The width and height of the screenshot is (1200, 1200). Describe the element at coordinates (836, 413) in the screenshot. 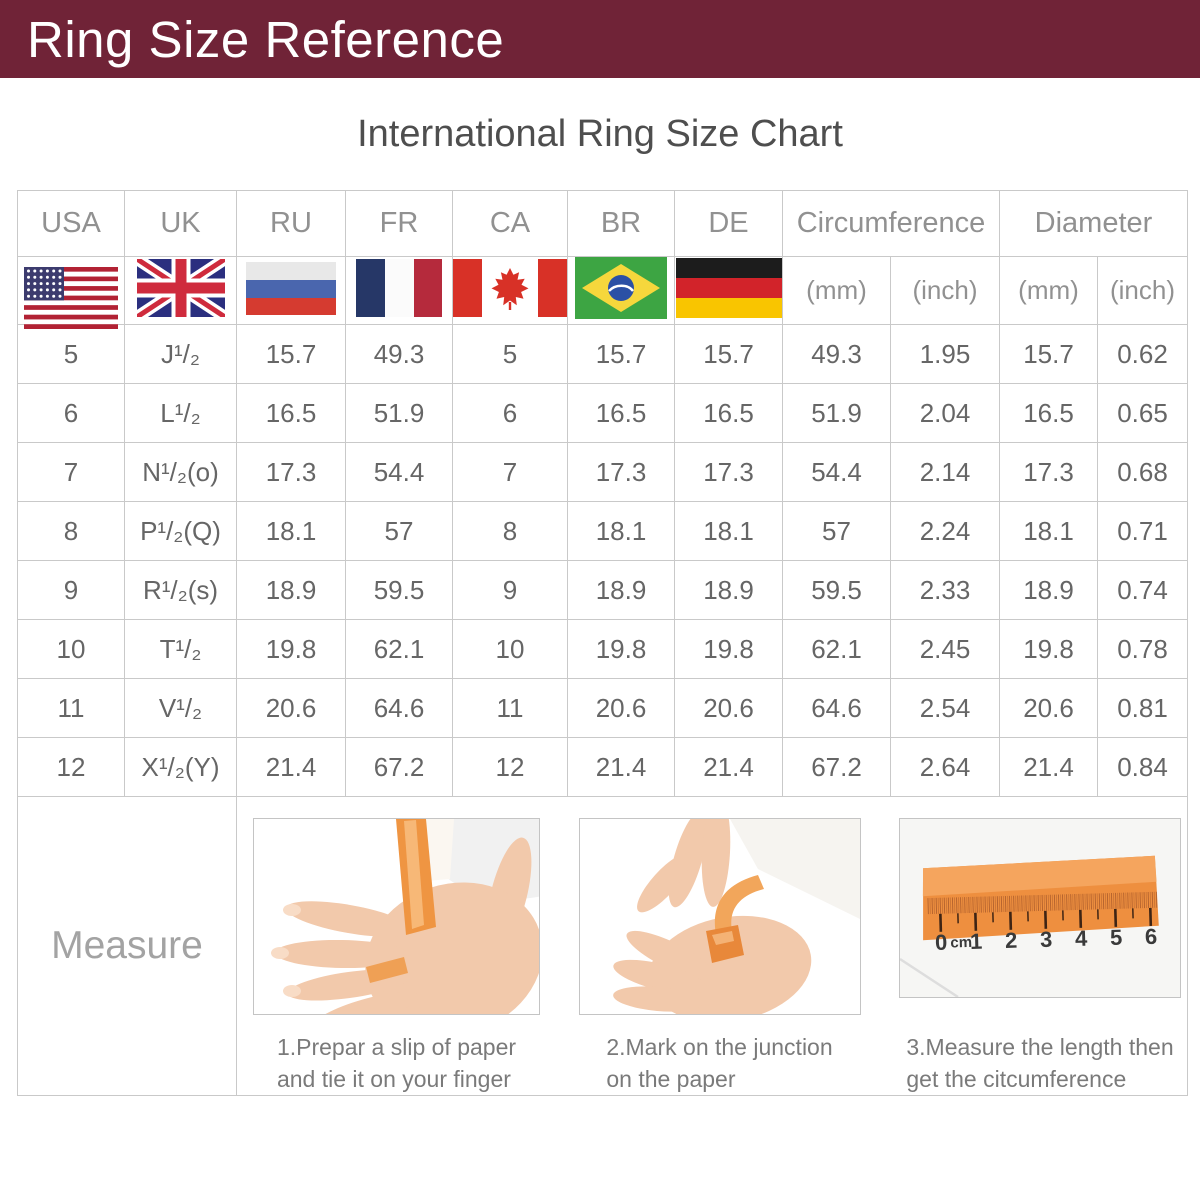

I see `table-cell: 51.9` at that location.